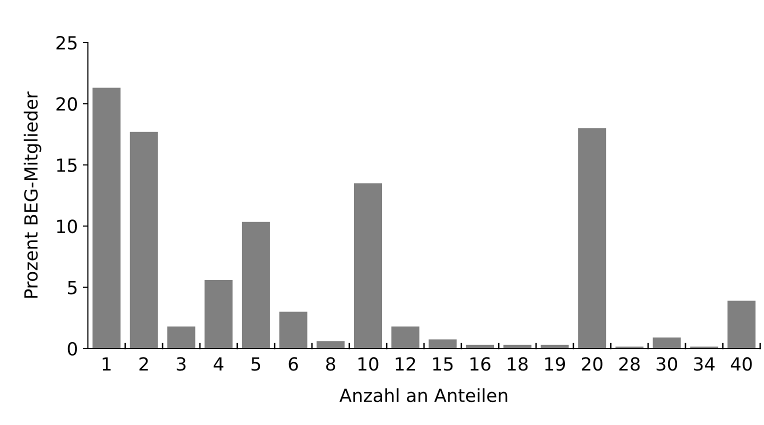  What do you see at coordinates (741, 364) in the screenshot?
I see `x-tick-label: 40` at bounding box center [741, 364].